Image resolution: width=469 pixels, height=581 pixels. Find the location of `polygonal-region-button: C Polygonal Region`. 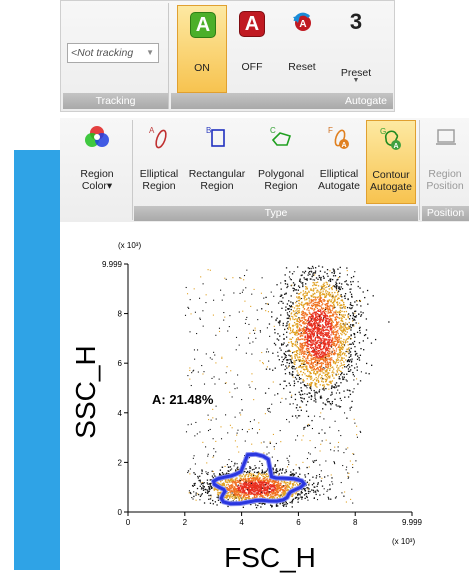

polygonal-region-button: C Polygonal Region is located at coordinates (281, 162).